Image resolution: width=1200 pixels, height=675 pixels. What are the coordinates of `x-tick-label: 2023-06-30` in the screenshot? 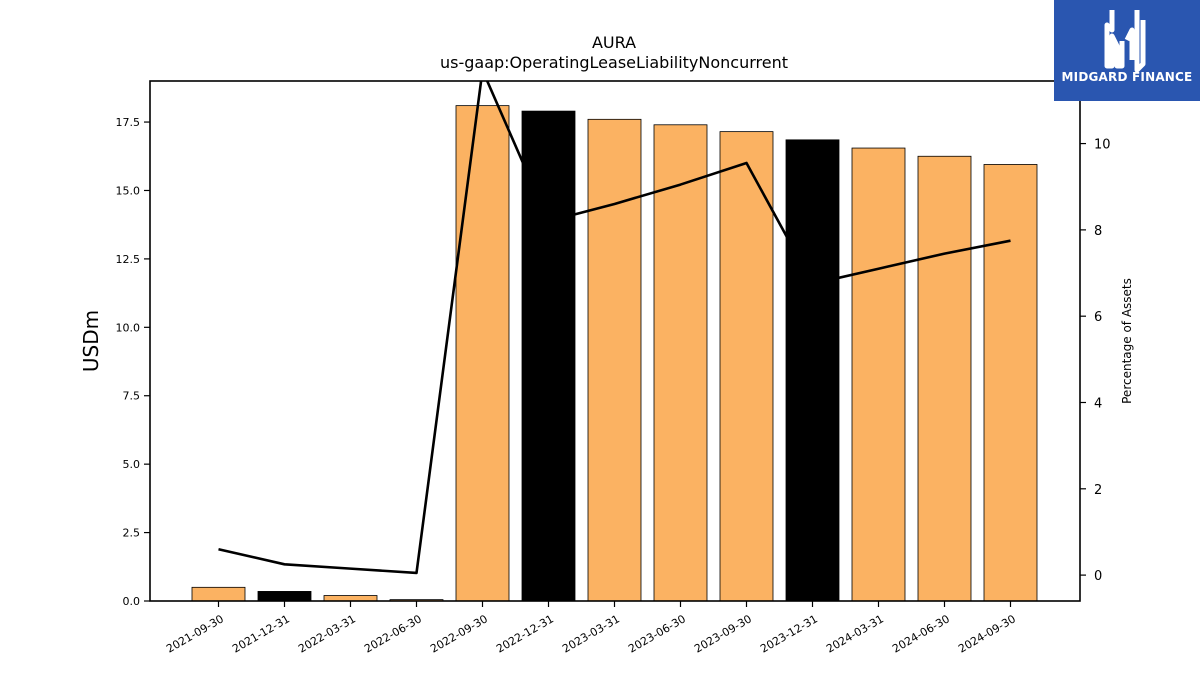 It's located at (657, 633).